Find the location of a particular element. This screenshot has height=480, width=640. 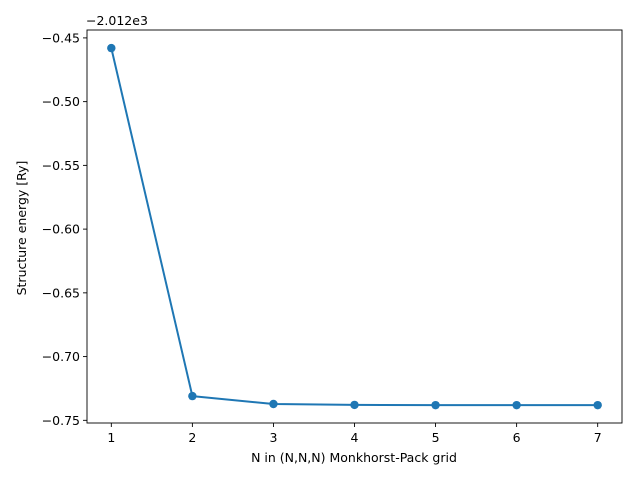

x-tick-label: 4 is located at coordinates (355, 437).